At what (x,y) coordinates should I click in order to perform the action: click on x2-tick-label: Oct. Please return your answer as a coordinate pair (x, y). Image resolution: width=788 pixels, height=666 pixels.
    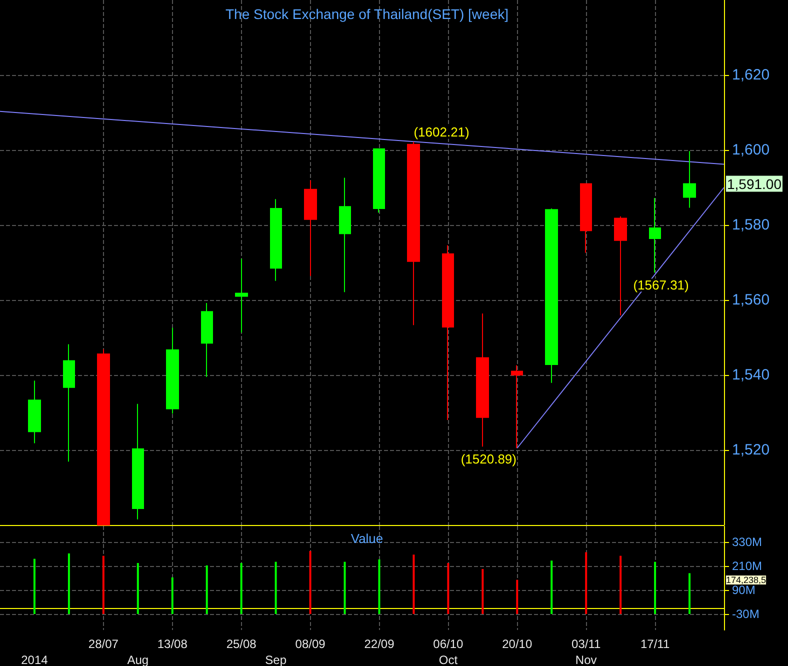
    Looking at the image, I should click on (448, 659).